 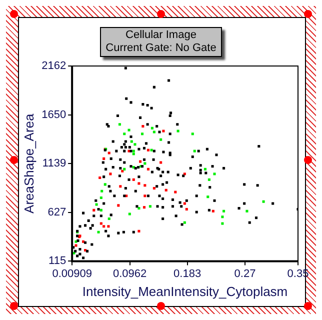 I want to click on x-tick-label: 0.27, so click(x=245, y=274).